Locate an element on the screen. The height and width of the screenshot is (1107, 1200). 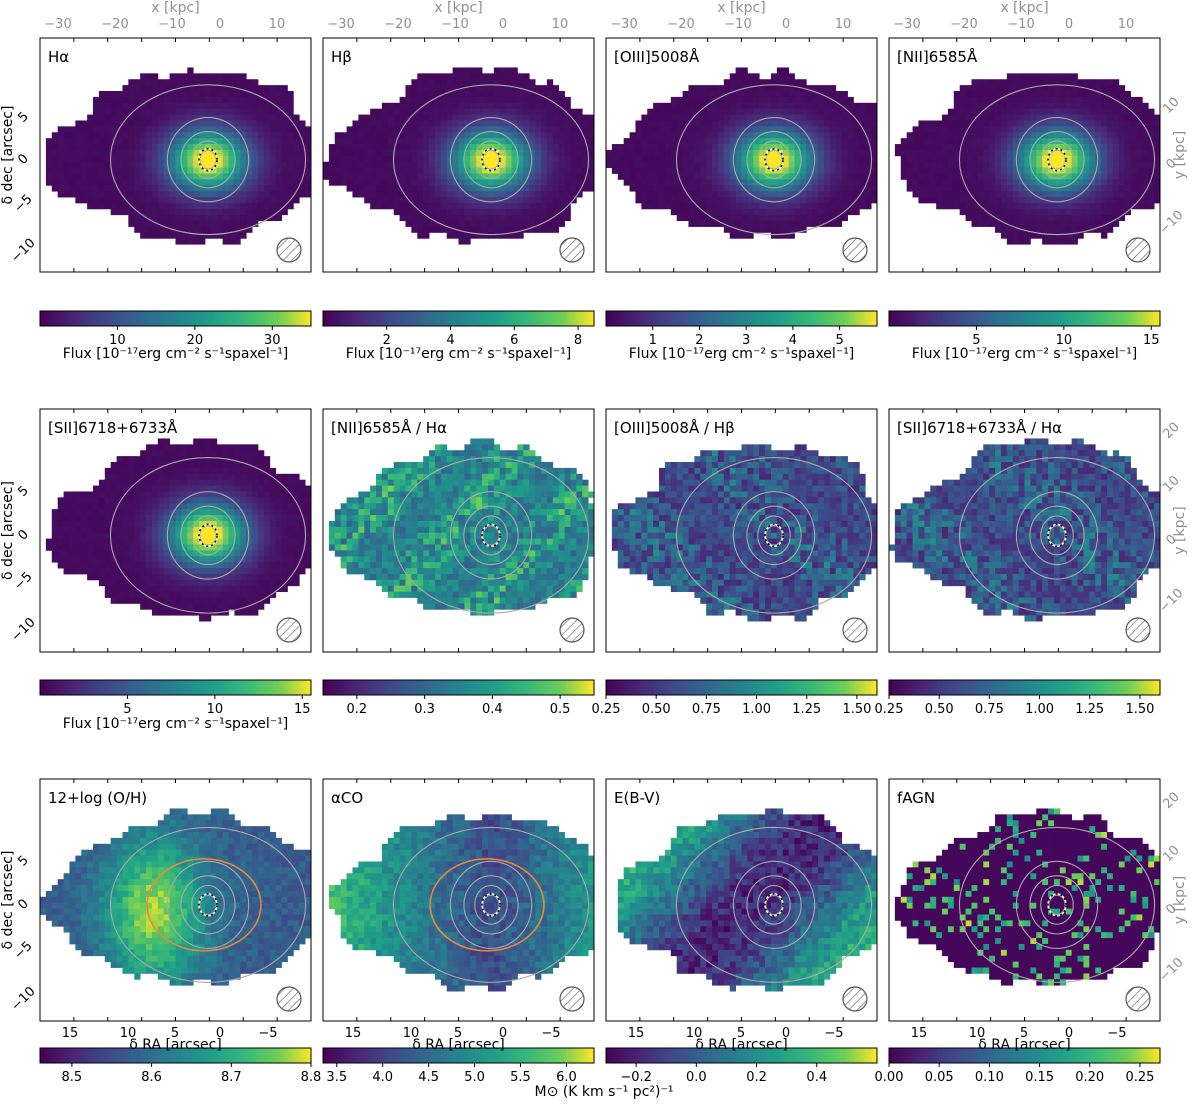
colorbar-tick-label: 3 is located at coordinates (746, 340).